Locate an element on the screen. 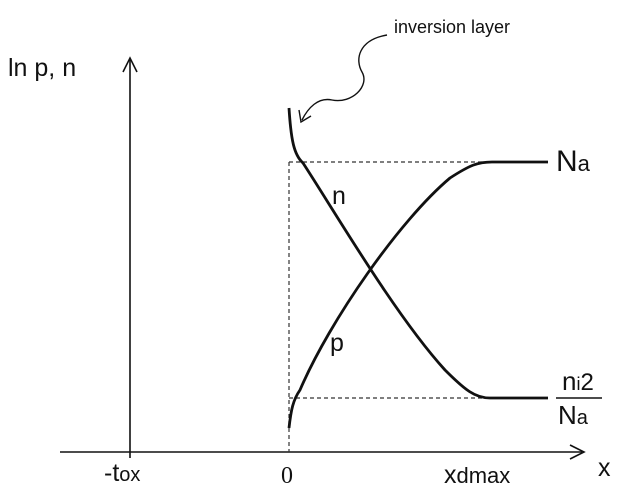  na-main: N is located at coordinates (567, 161).